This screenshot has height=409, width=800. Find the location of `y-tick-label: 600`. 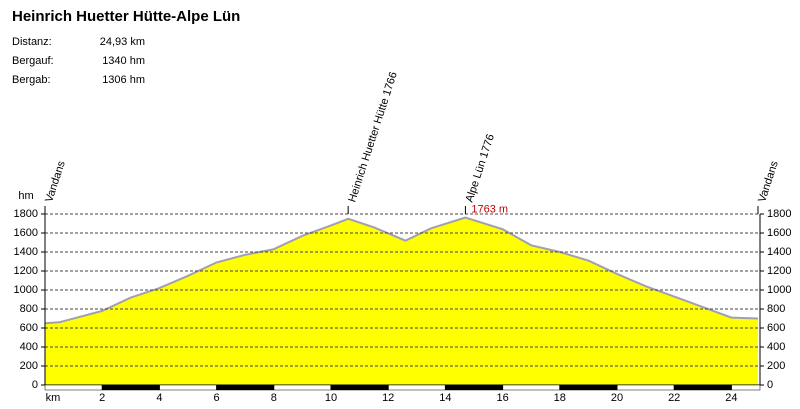

y-tick-label: 600 is located at coordinates (29, 328).